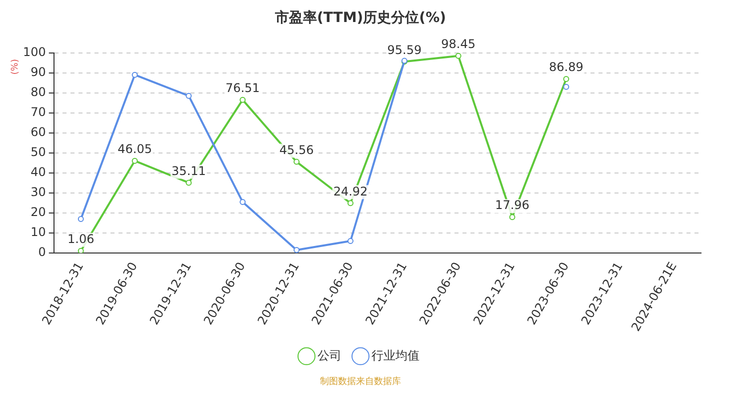 The image size is (731, 393). I want to click on y-tick-label: 60, so click(38, 132).